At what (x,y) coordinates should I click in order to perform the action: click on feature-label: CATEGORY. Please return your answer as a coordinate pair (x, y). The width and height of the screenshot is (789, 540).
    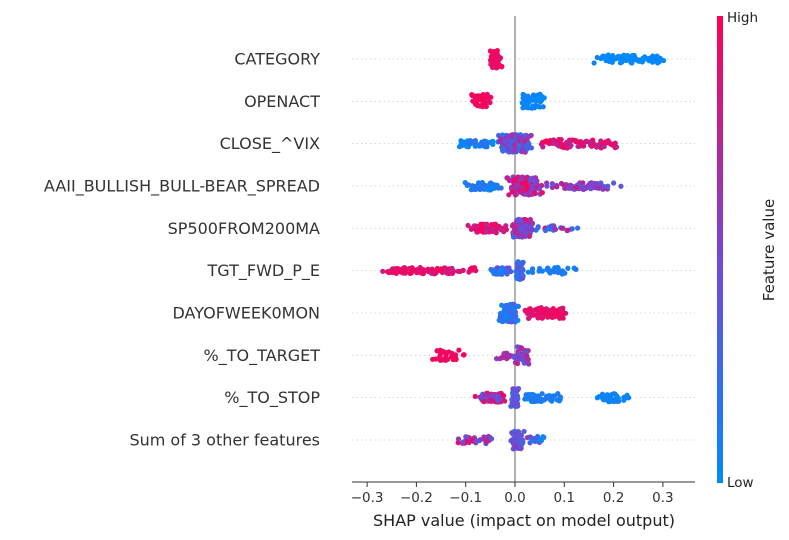
    Looking at the image, I should click on (277, 59).